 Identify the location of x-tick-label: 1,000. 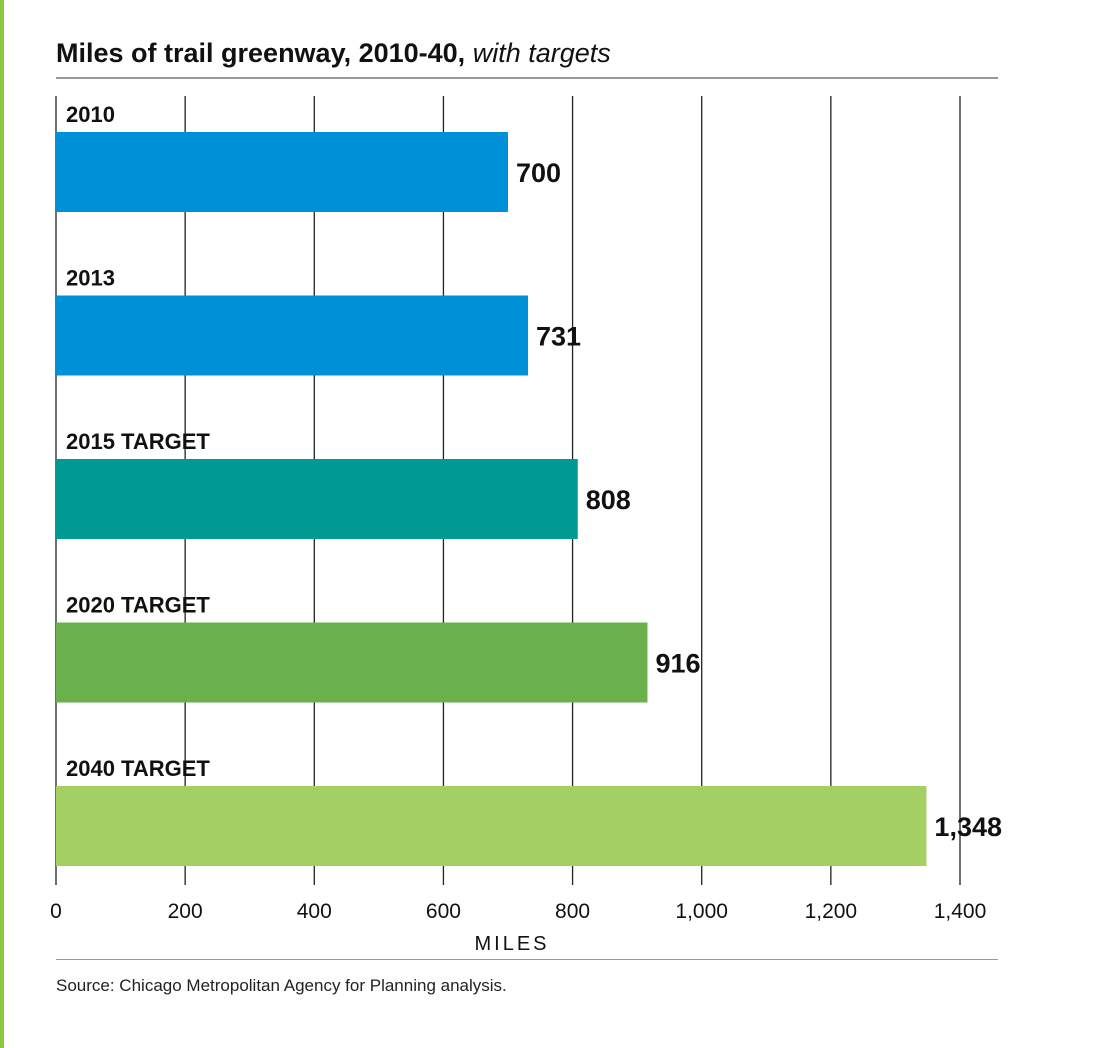
(701, 911).